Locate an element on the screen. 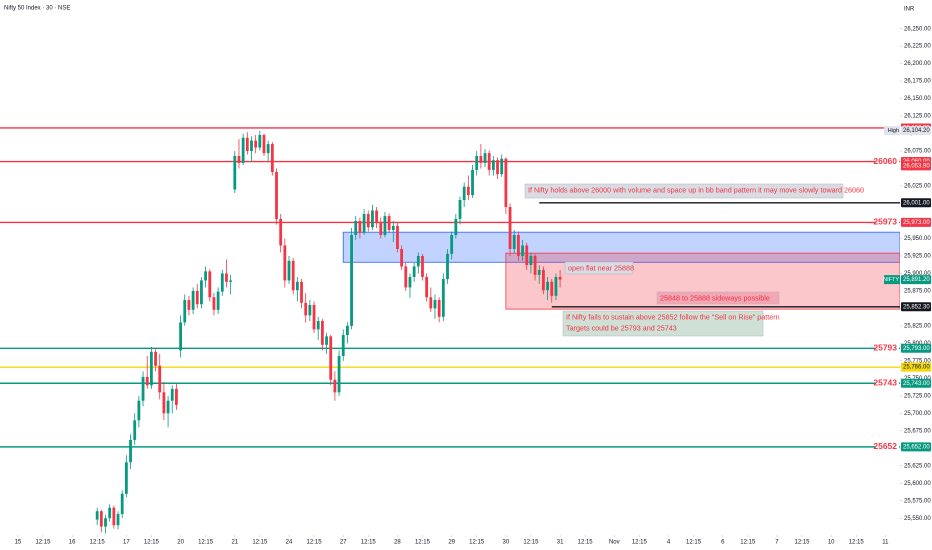 The width and height of the screenshot is (932, 550). price-tag-label: 25,973.00 is located at coordinates (916, 223).